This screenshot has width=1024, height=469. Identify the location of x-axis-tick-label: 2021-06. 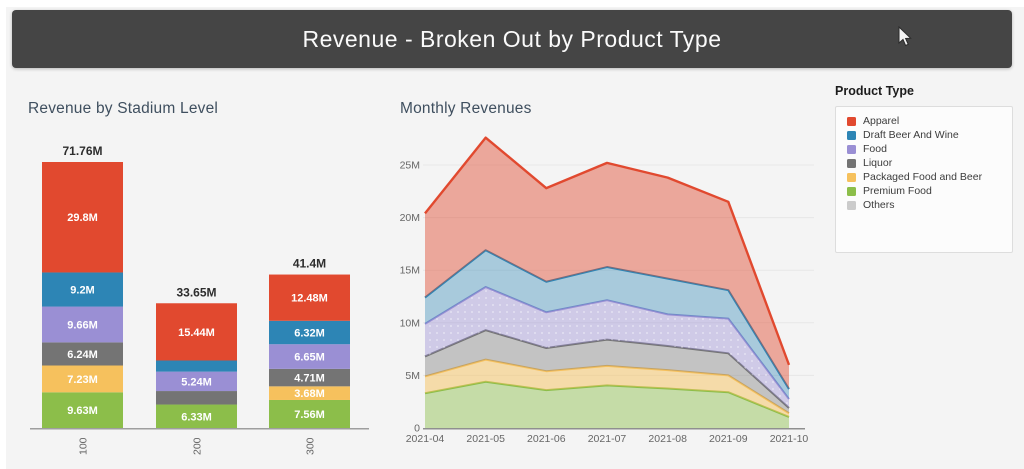
(546, 439).